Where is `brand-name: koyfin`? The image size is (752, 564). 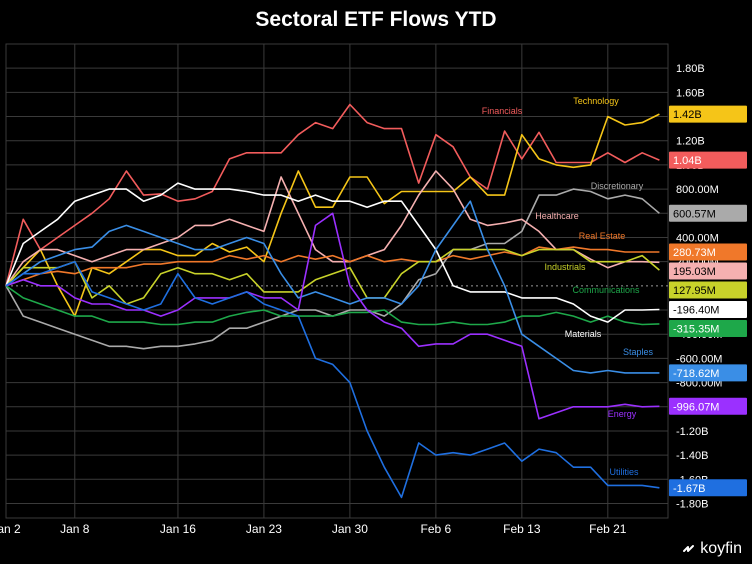 brand-name: koyfin is located at coordinates (721, 548).